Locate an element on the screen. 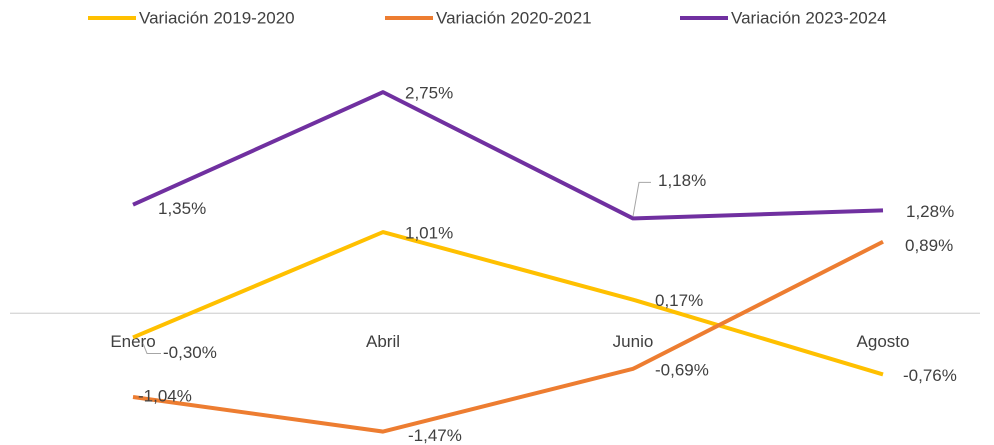  data-label: 1,18% is located at coordinates (682, 180).